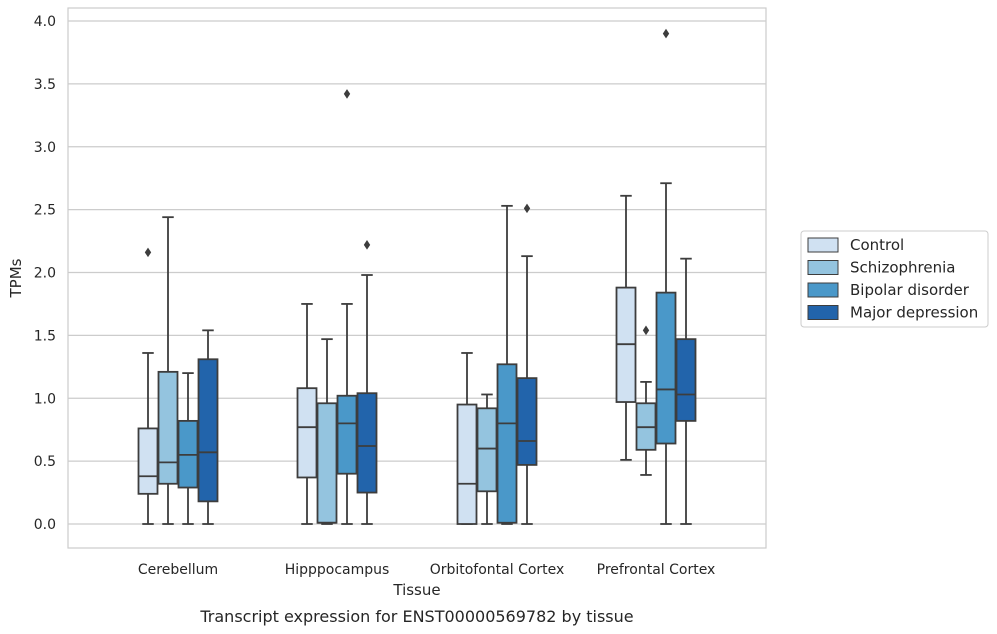 The image size is (997, 634). What do you see at coordinates (914, 313) in the screenshot?
I see `legend-label: Major depression` at bounding box center [914, 313].